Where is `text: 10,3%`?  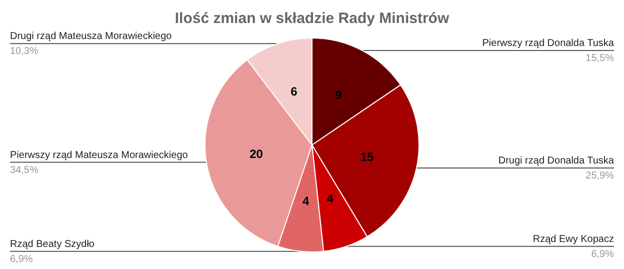 text: 10,3% is located at coordinates (24, 52).